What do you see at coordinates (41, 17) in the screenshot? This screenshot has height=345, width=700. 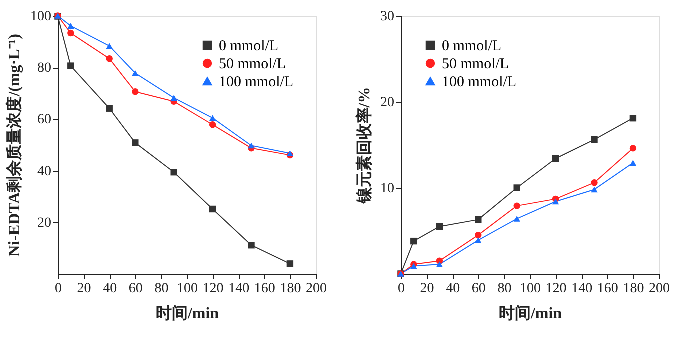 I see `y-tick-label: 100` at bounding box center [41, 17].